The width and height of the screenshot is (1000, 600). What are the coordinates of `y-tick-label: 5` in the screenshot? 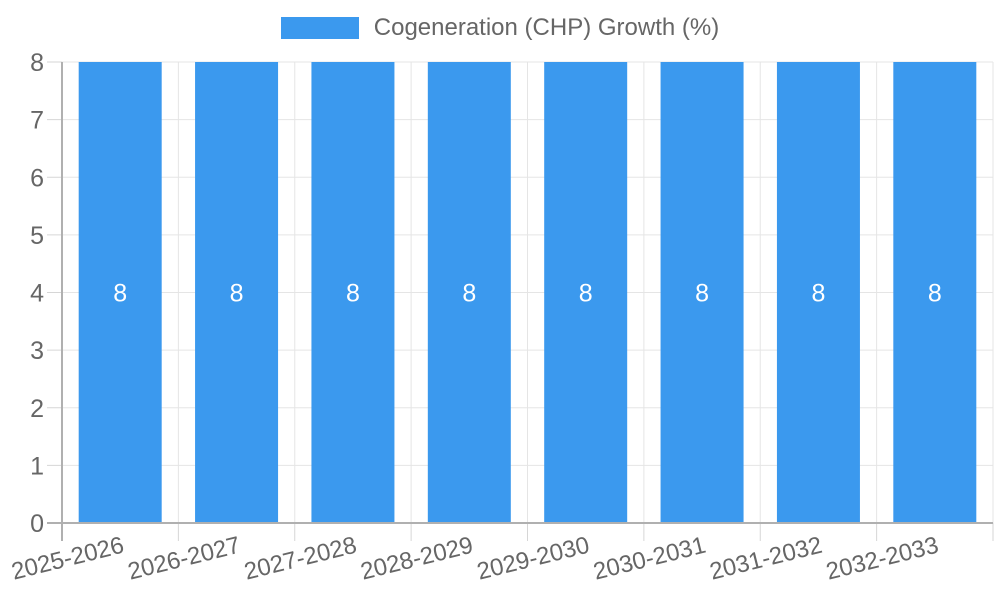 It's located at (37, 236).